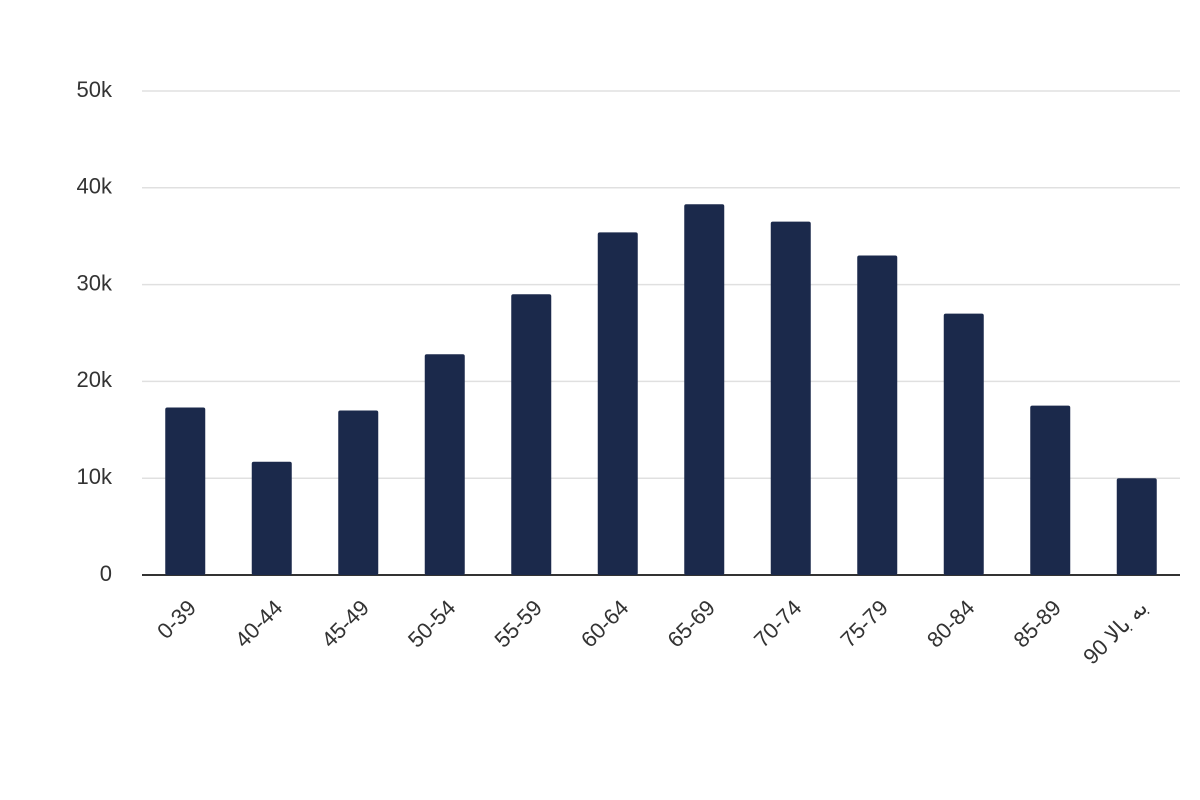 The image size is (1200, 800). Describe the element at coordinates (690, 623) in the screenshot. I see `x-tick-label: 65-69` at that location.